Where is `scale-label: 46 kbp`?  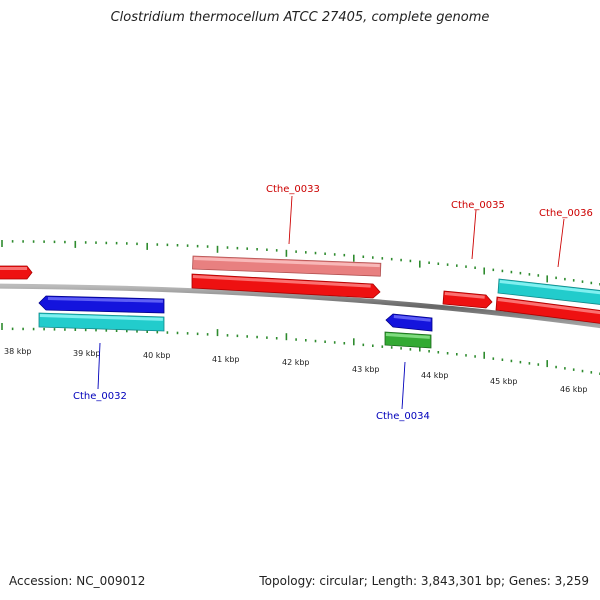
scale-label: 46 kbp is located at coordinates (574, 389).